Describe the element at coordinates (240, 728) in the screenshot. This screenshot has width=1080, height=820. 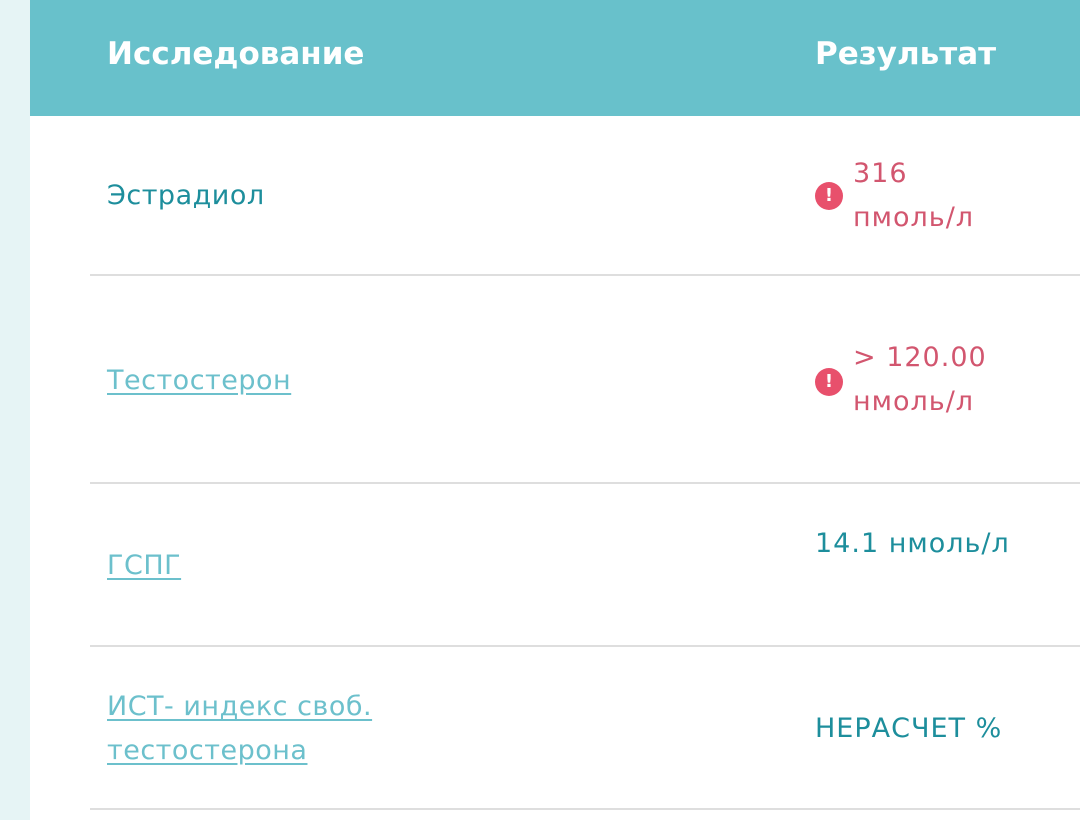
I see `study-link: ИСТ- индекс своб. тестостерона` at that location.